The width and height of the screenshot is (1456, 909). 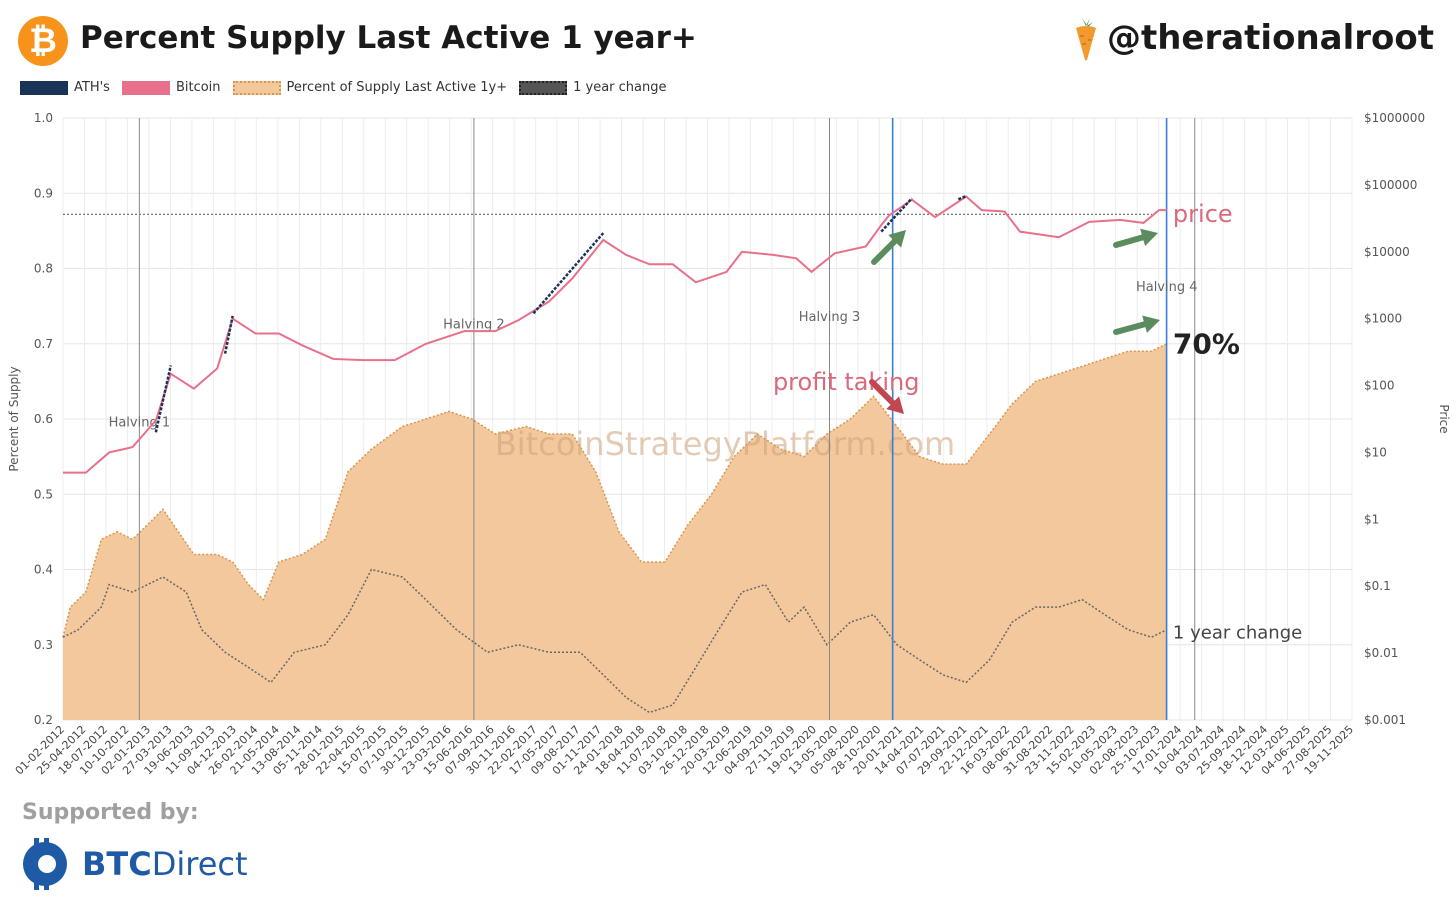 I want to click on legend-swatch-bitcoin, so click(x=145, y=87).